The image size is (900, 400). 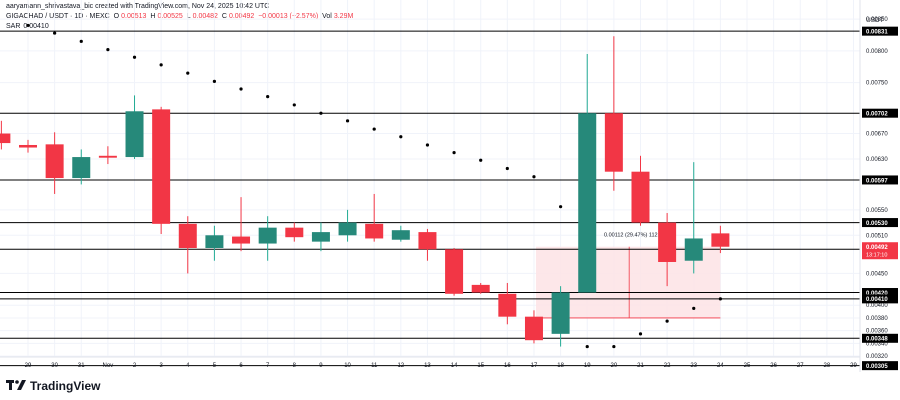 I want to click on tradingview-brand: TradingView, so click(x=53, y=386).